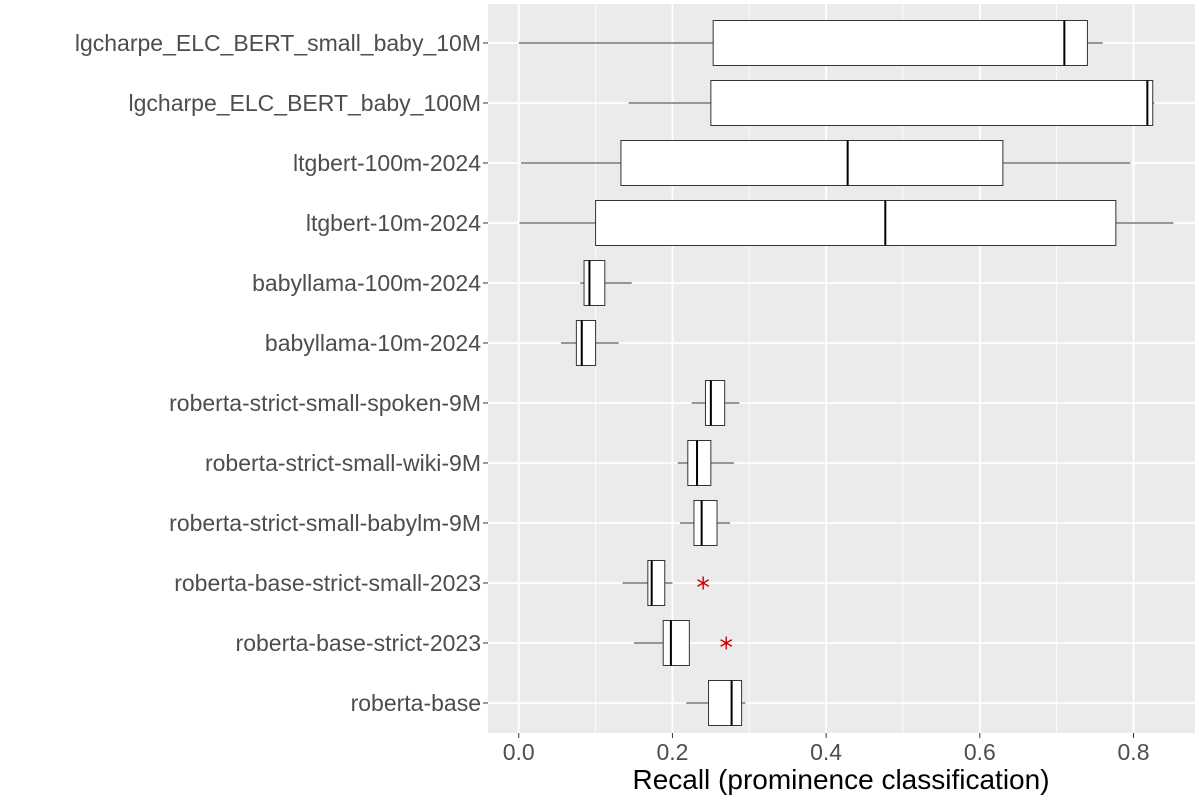  I want to click on y-tick-label: roberta-base, so click(416, 703).